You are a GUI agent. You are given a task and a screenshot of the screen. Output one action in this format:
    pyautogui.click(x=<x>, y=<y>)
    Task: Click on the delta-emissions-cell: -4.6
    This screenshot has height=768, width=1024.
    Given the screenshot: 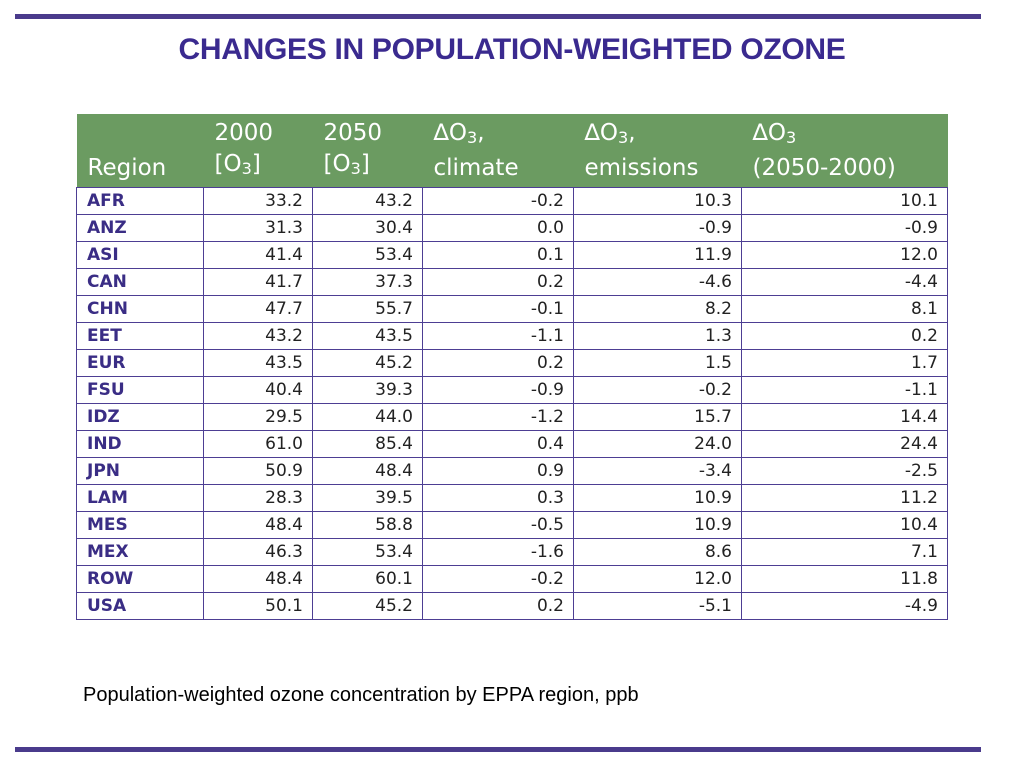 What is the action you would take?
    pyautogui.click(x=657, y=282)
    